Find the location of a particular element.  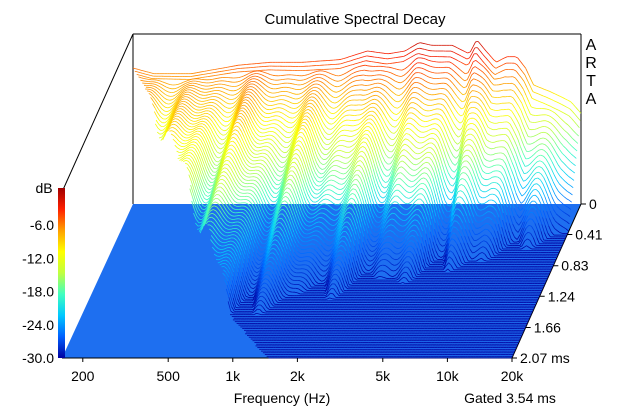

side-wall-top-edge is located at coordinates (97, 113).